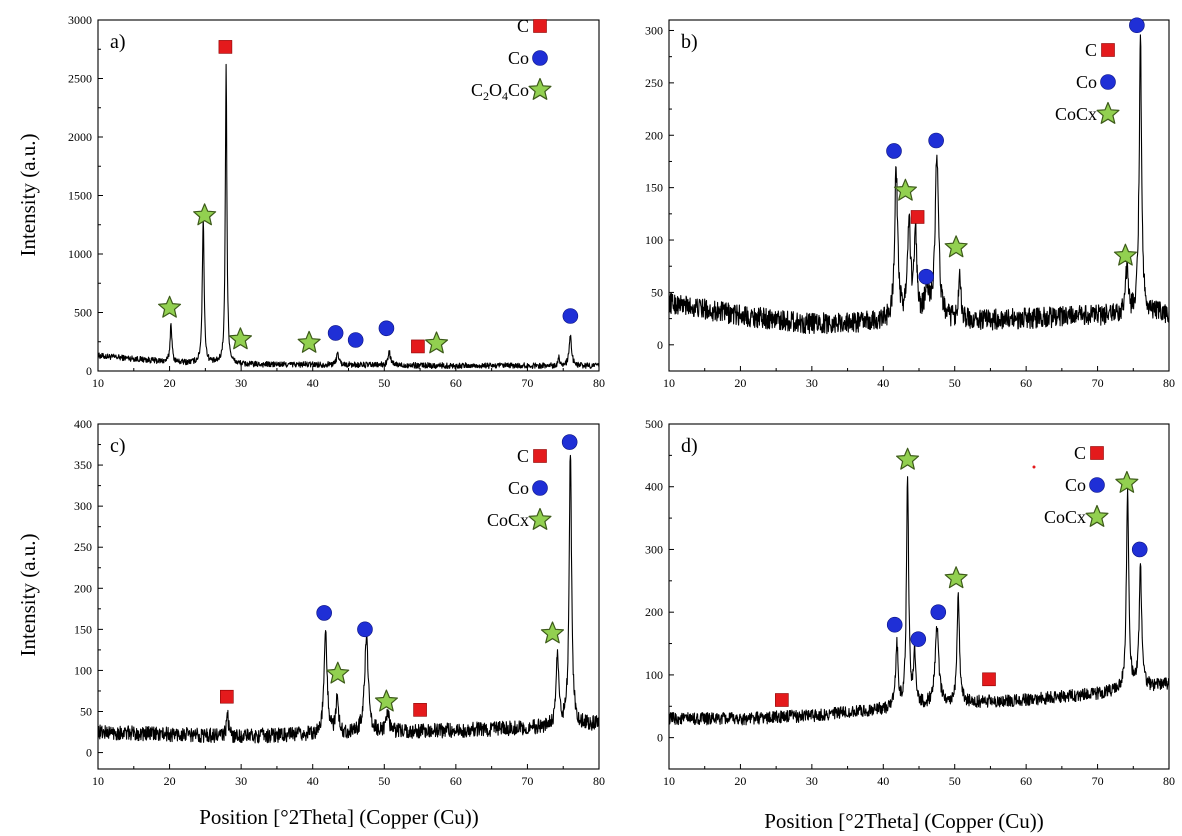 The image size is (1182, 836). Describe the element at coordinates (527, 781) in the screenshot. I see `x-tick-label-c-6: 70` at that location.